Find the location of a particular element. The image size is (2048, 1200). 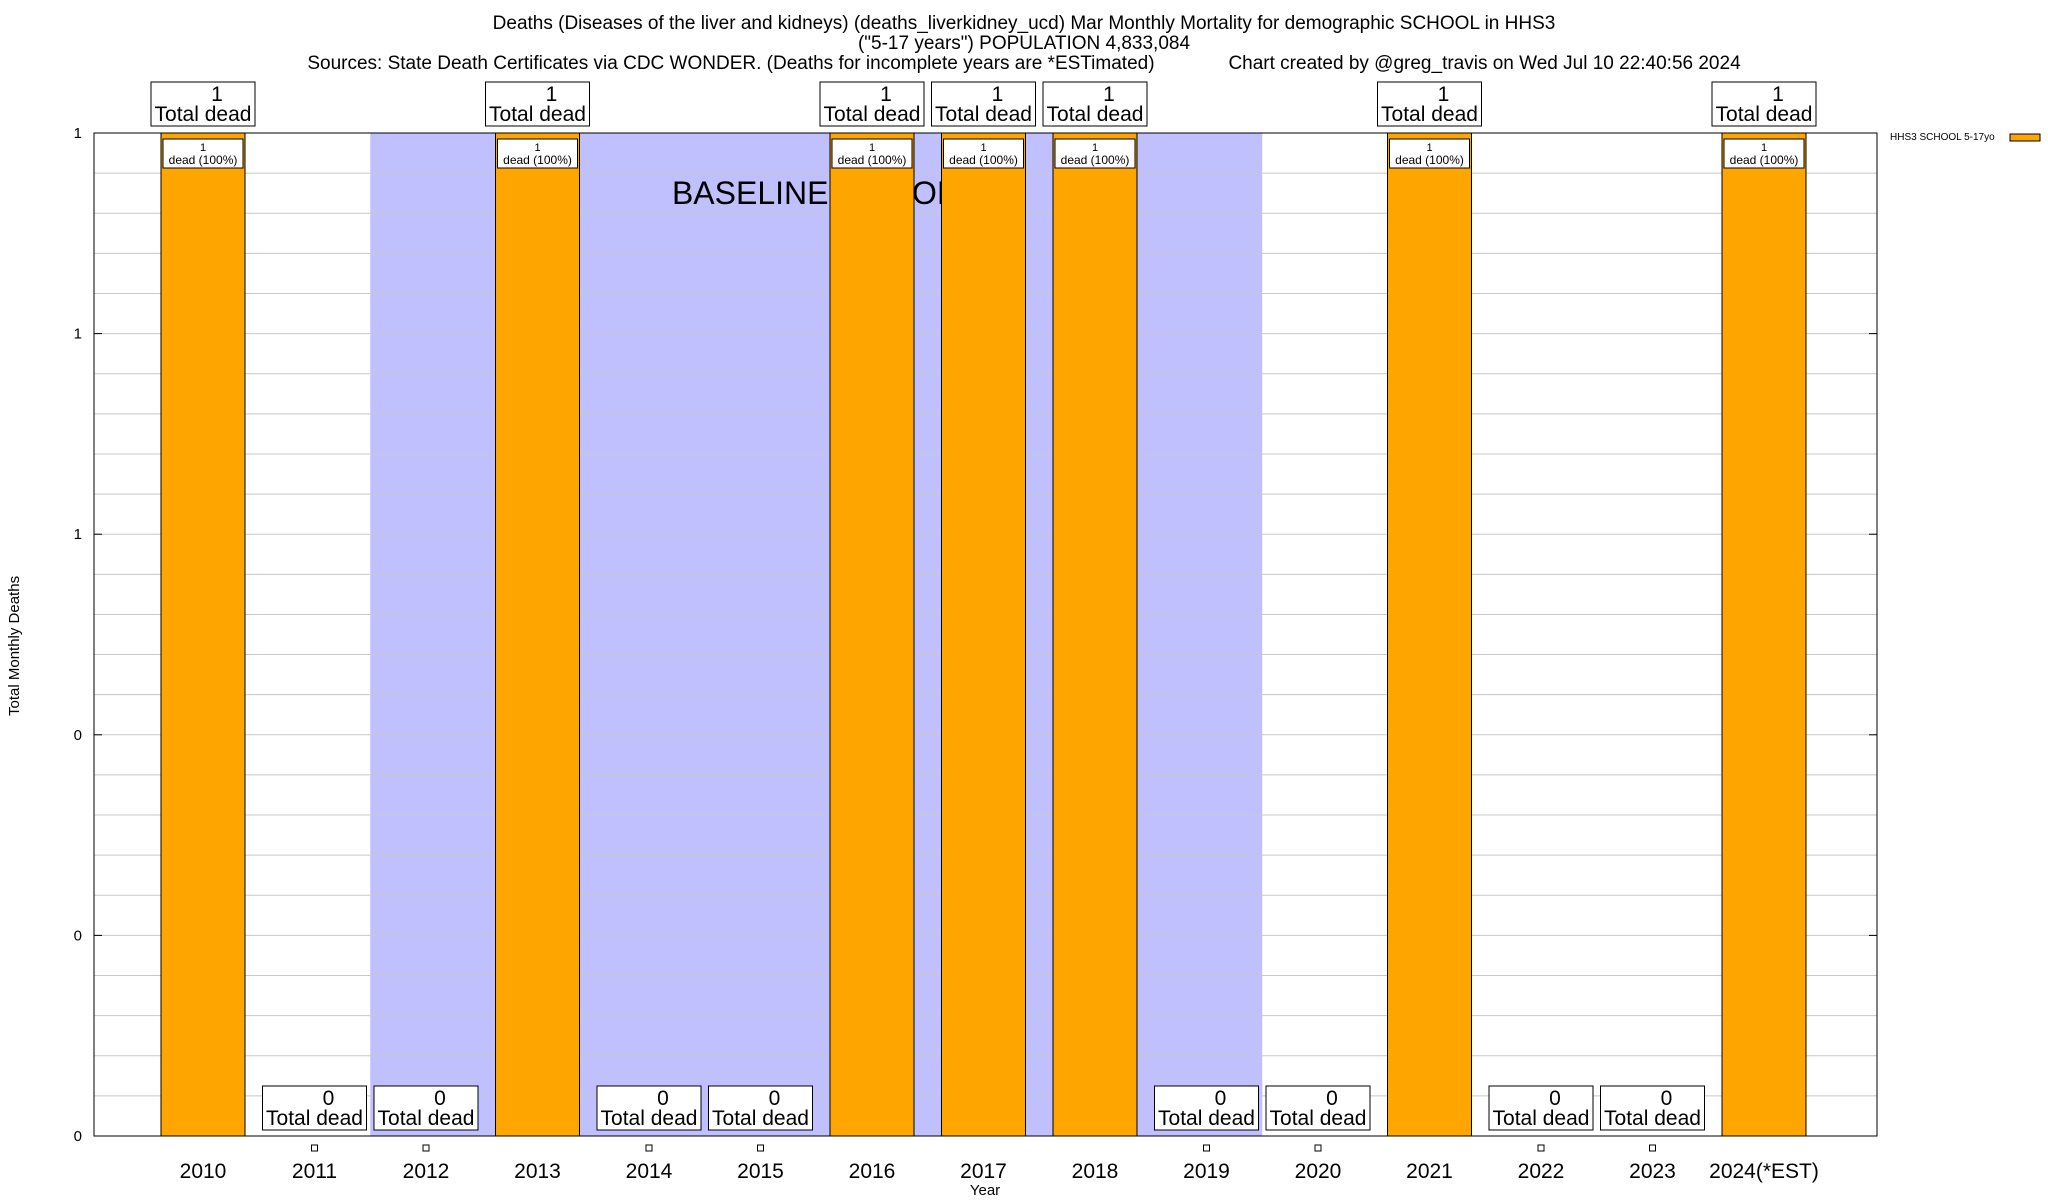

x-tick-label: 2023 is located at coordinates (1652, 1171).